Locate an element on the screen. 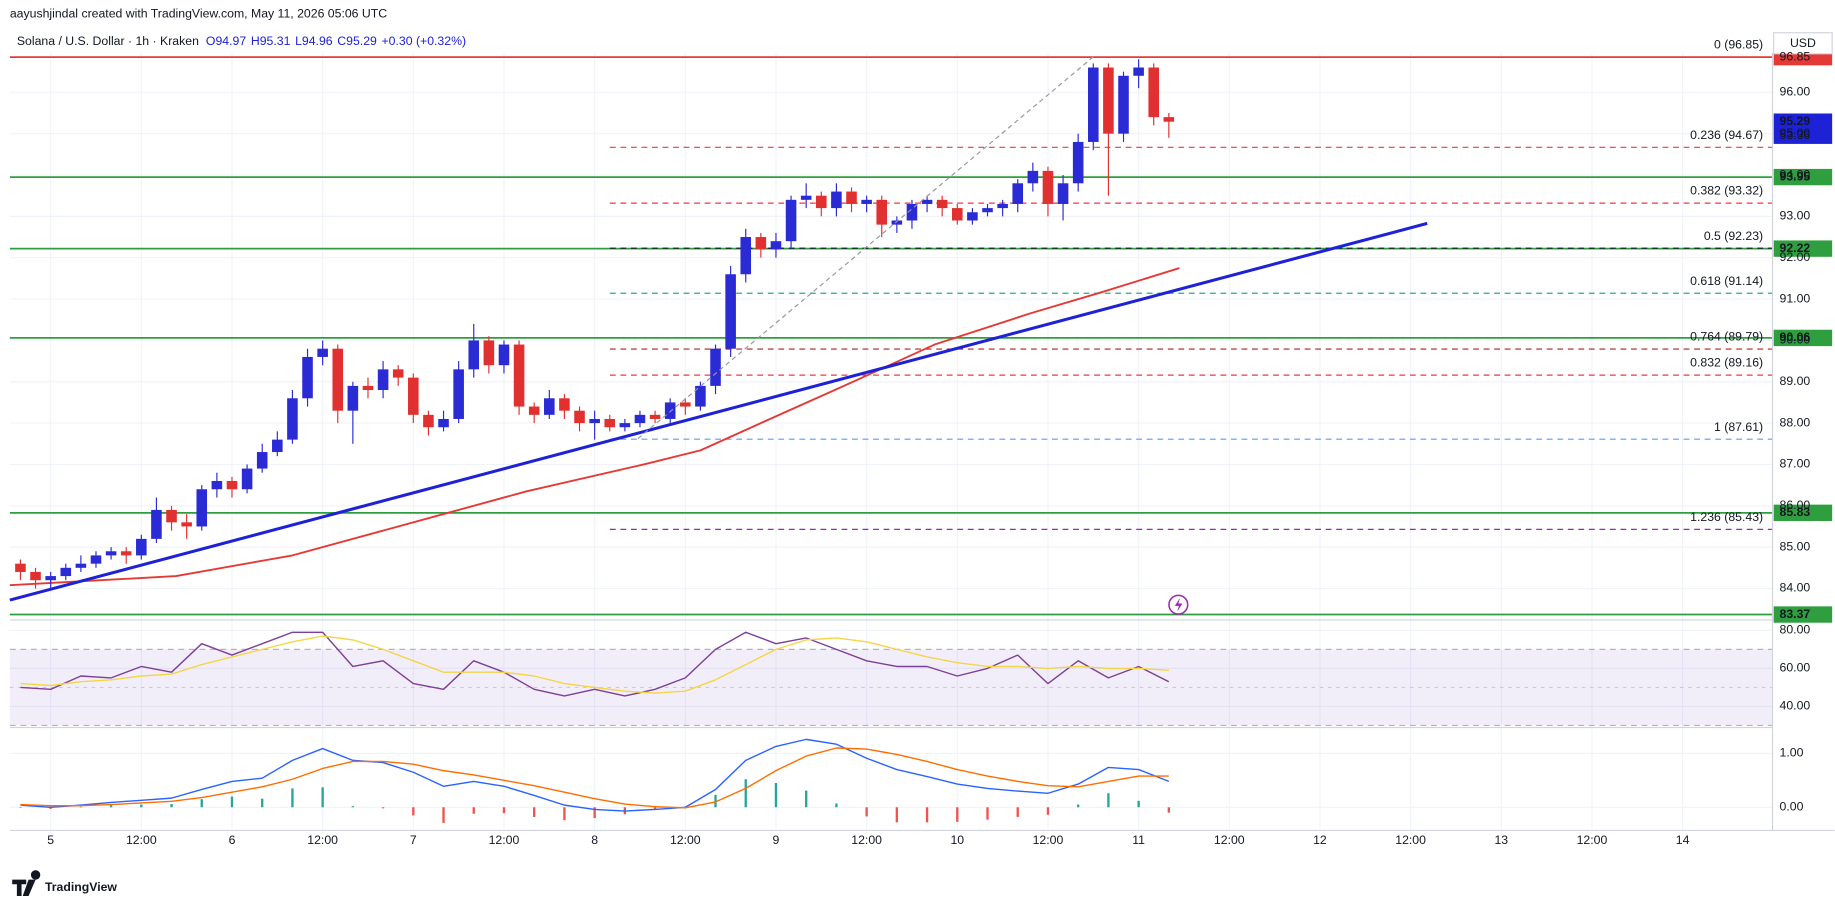  fib-label: 0.382 (93.32) is located at coordinates (1726, 191).